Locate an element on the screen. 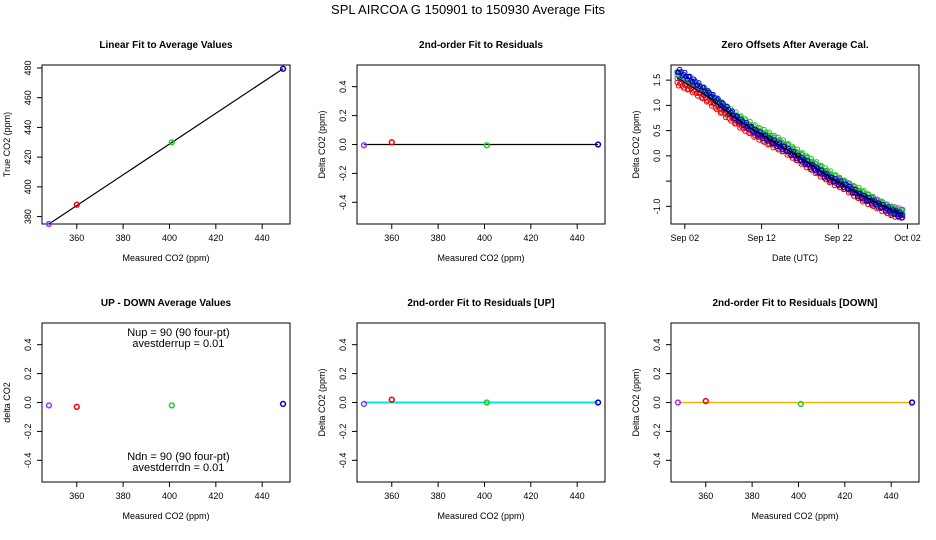 The width and height of the screenshot is (936, 540). y-tick-label: 0.5 is located at coordinates (657, 130).